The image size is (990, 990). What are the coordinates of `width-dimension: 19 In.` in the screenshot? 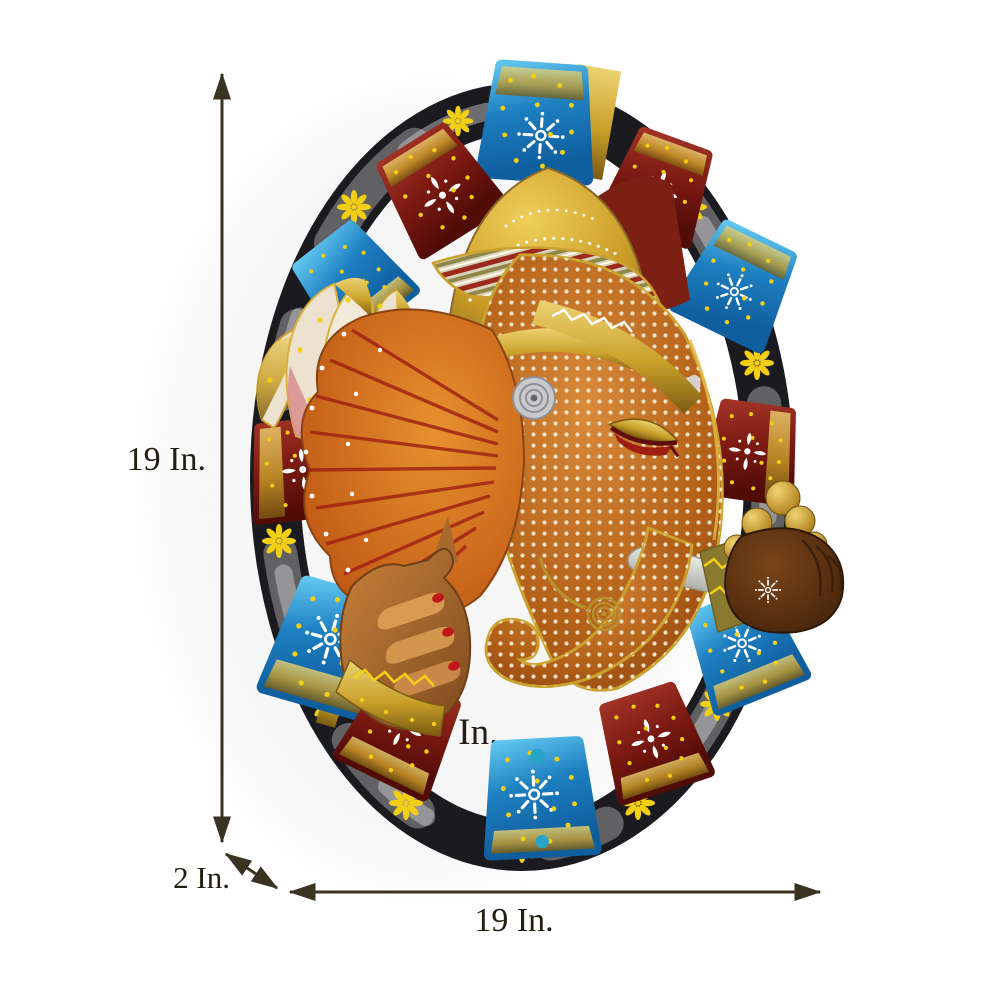 It's located at (555, 911).